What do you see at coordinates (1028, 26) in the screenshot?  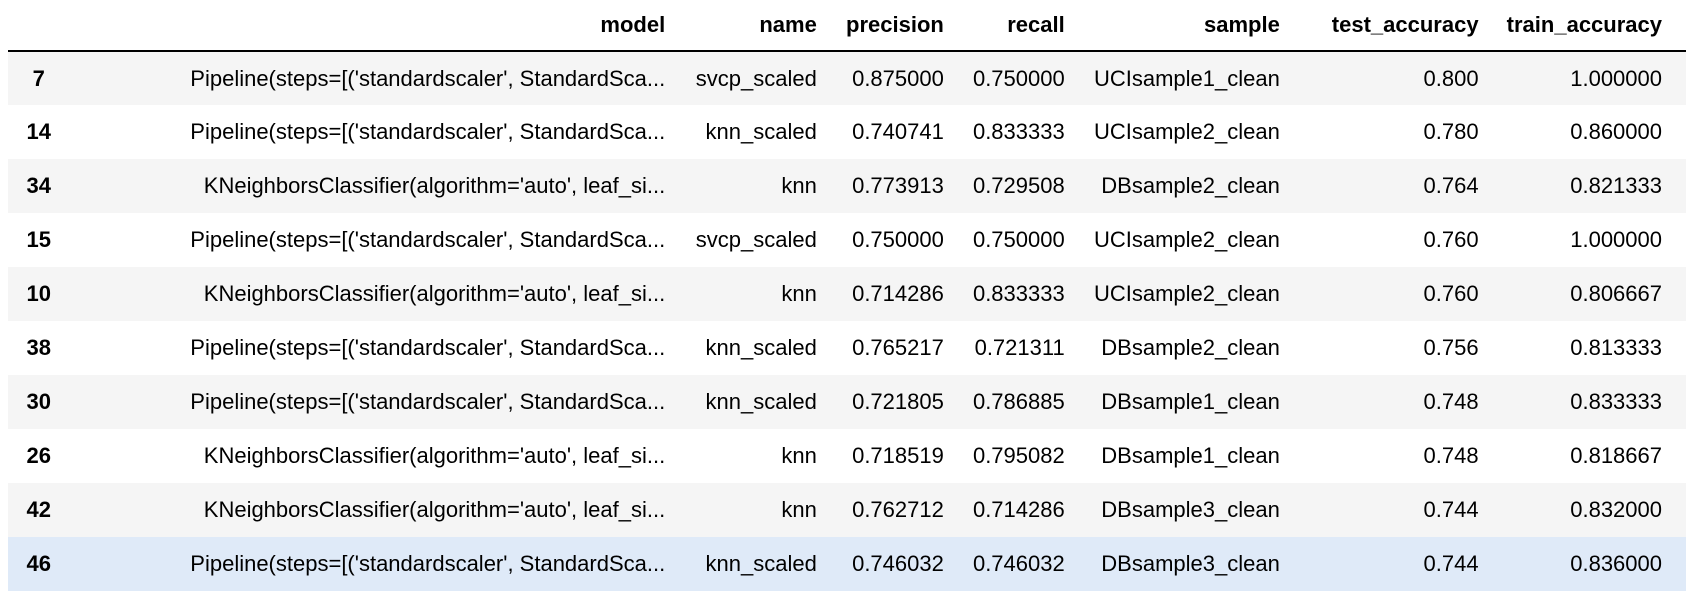 I see `header-recall: recall` at bounding box center [1028, 26].